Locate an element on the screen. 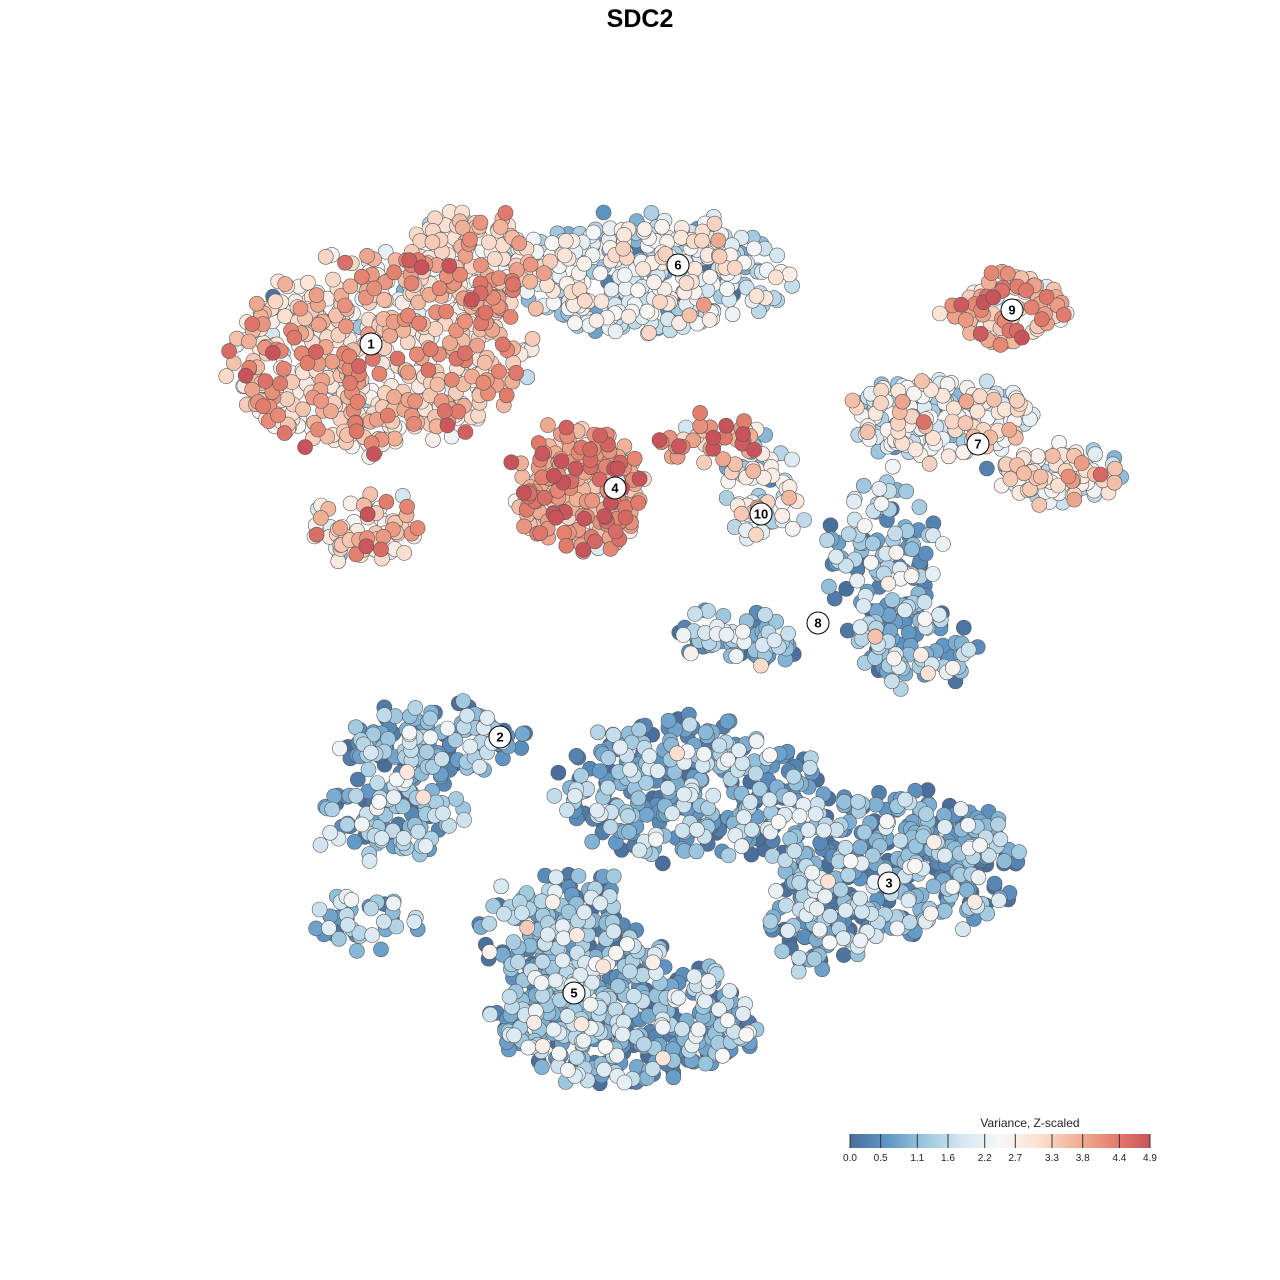  legend-tick-label: 1.1 is located at coordinates (917, 1158).